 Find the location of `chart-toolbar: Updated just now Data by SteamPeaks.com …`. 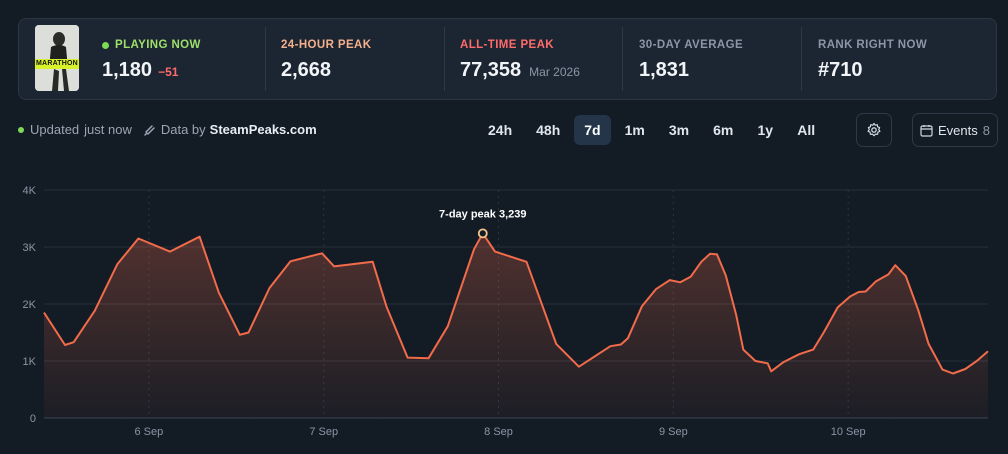

chart-toolbar: Updated just now Data by SteamPeaks.com … is located at coordinates (508, 130).